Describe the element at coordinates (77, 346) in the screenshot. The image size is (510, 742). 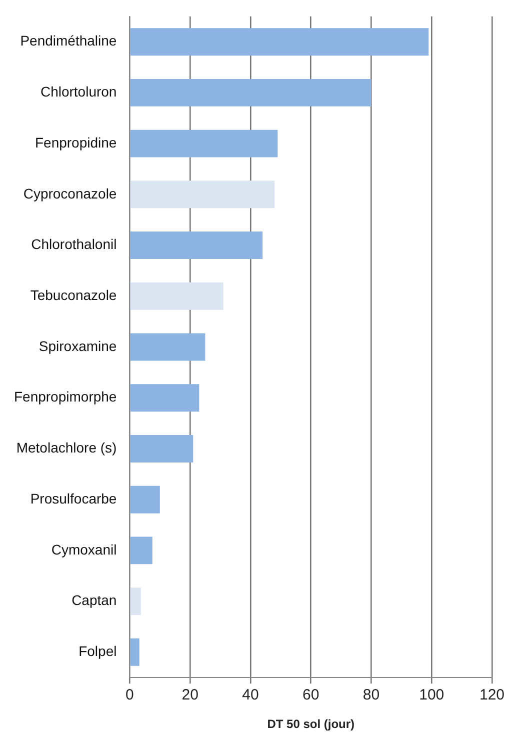
I see `y-tick-label: Spiroxamine` at that location.